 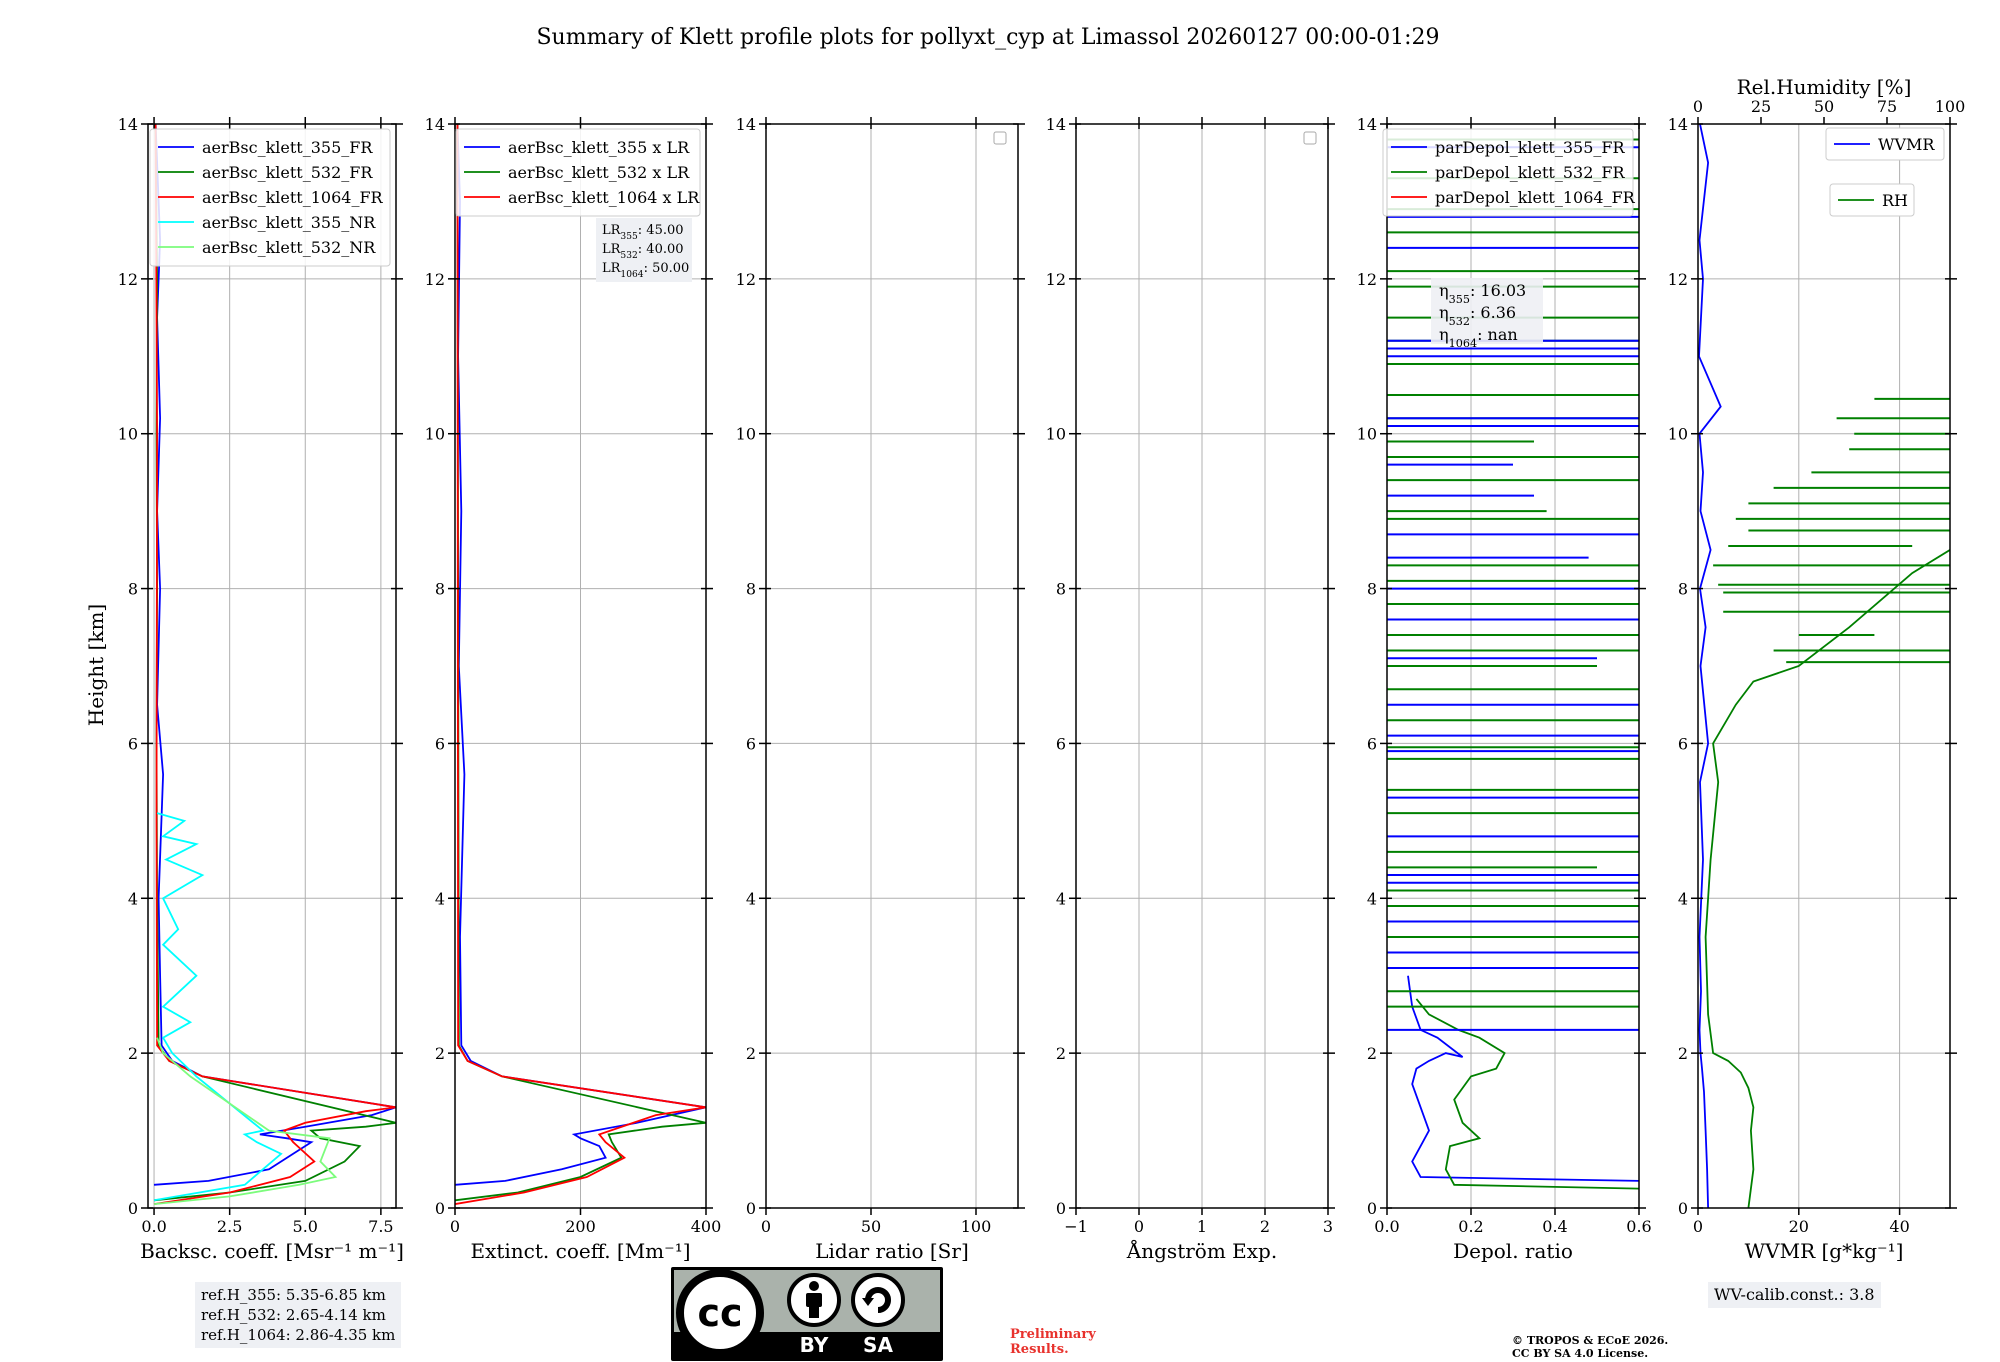 What do you see at coordinates (599, 147) in the screenshot?
I see `legend-label: aerBsc_klett_355 x LR` at bounding box center [599, 147].